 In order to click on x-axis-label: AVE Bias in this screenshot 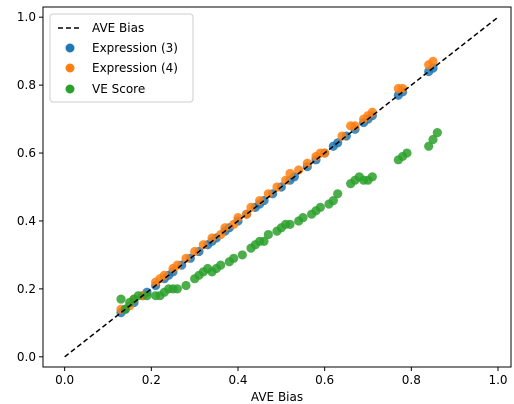, I will do `click(277, 397)`.